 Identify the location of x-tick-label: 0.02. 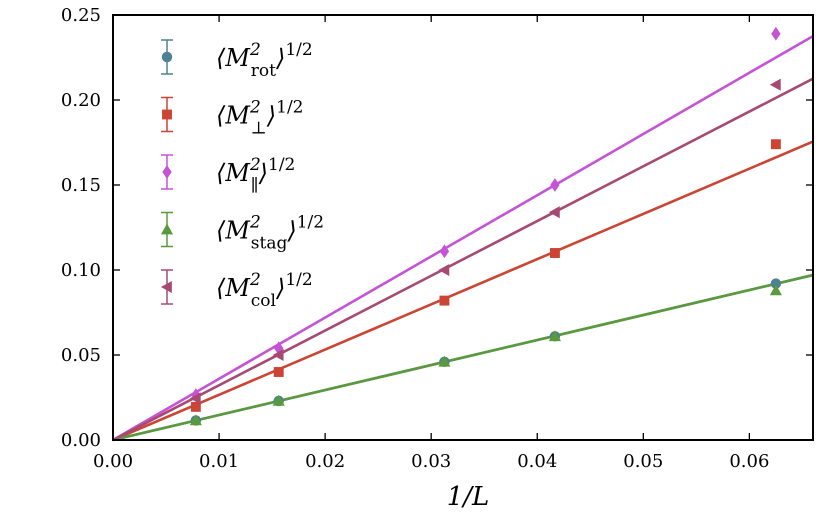
(325, 461).